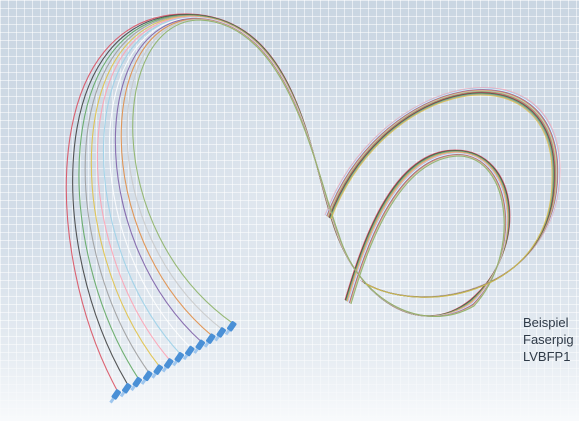 This screenshot has width=579, height=421. Describe the element at coordinates (547, 356) in the screenshot. I see `caption-line-3: LVBFP1` at that location.